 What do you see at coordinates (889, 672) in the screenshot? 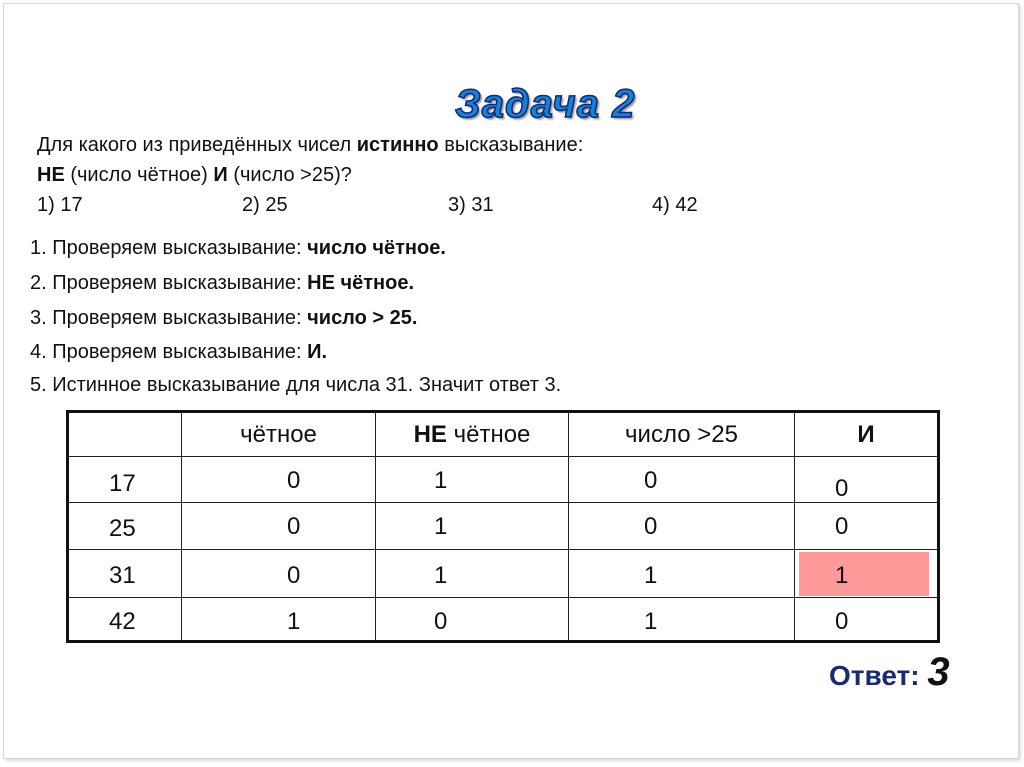
I see `answer: Ответ: 3` at bounding box center [889, 672].